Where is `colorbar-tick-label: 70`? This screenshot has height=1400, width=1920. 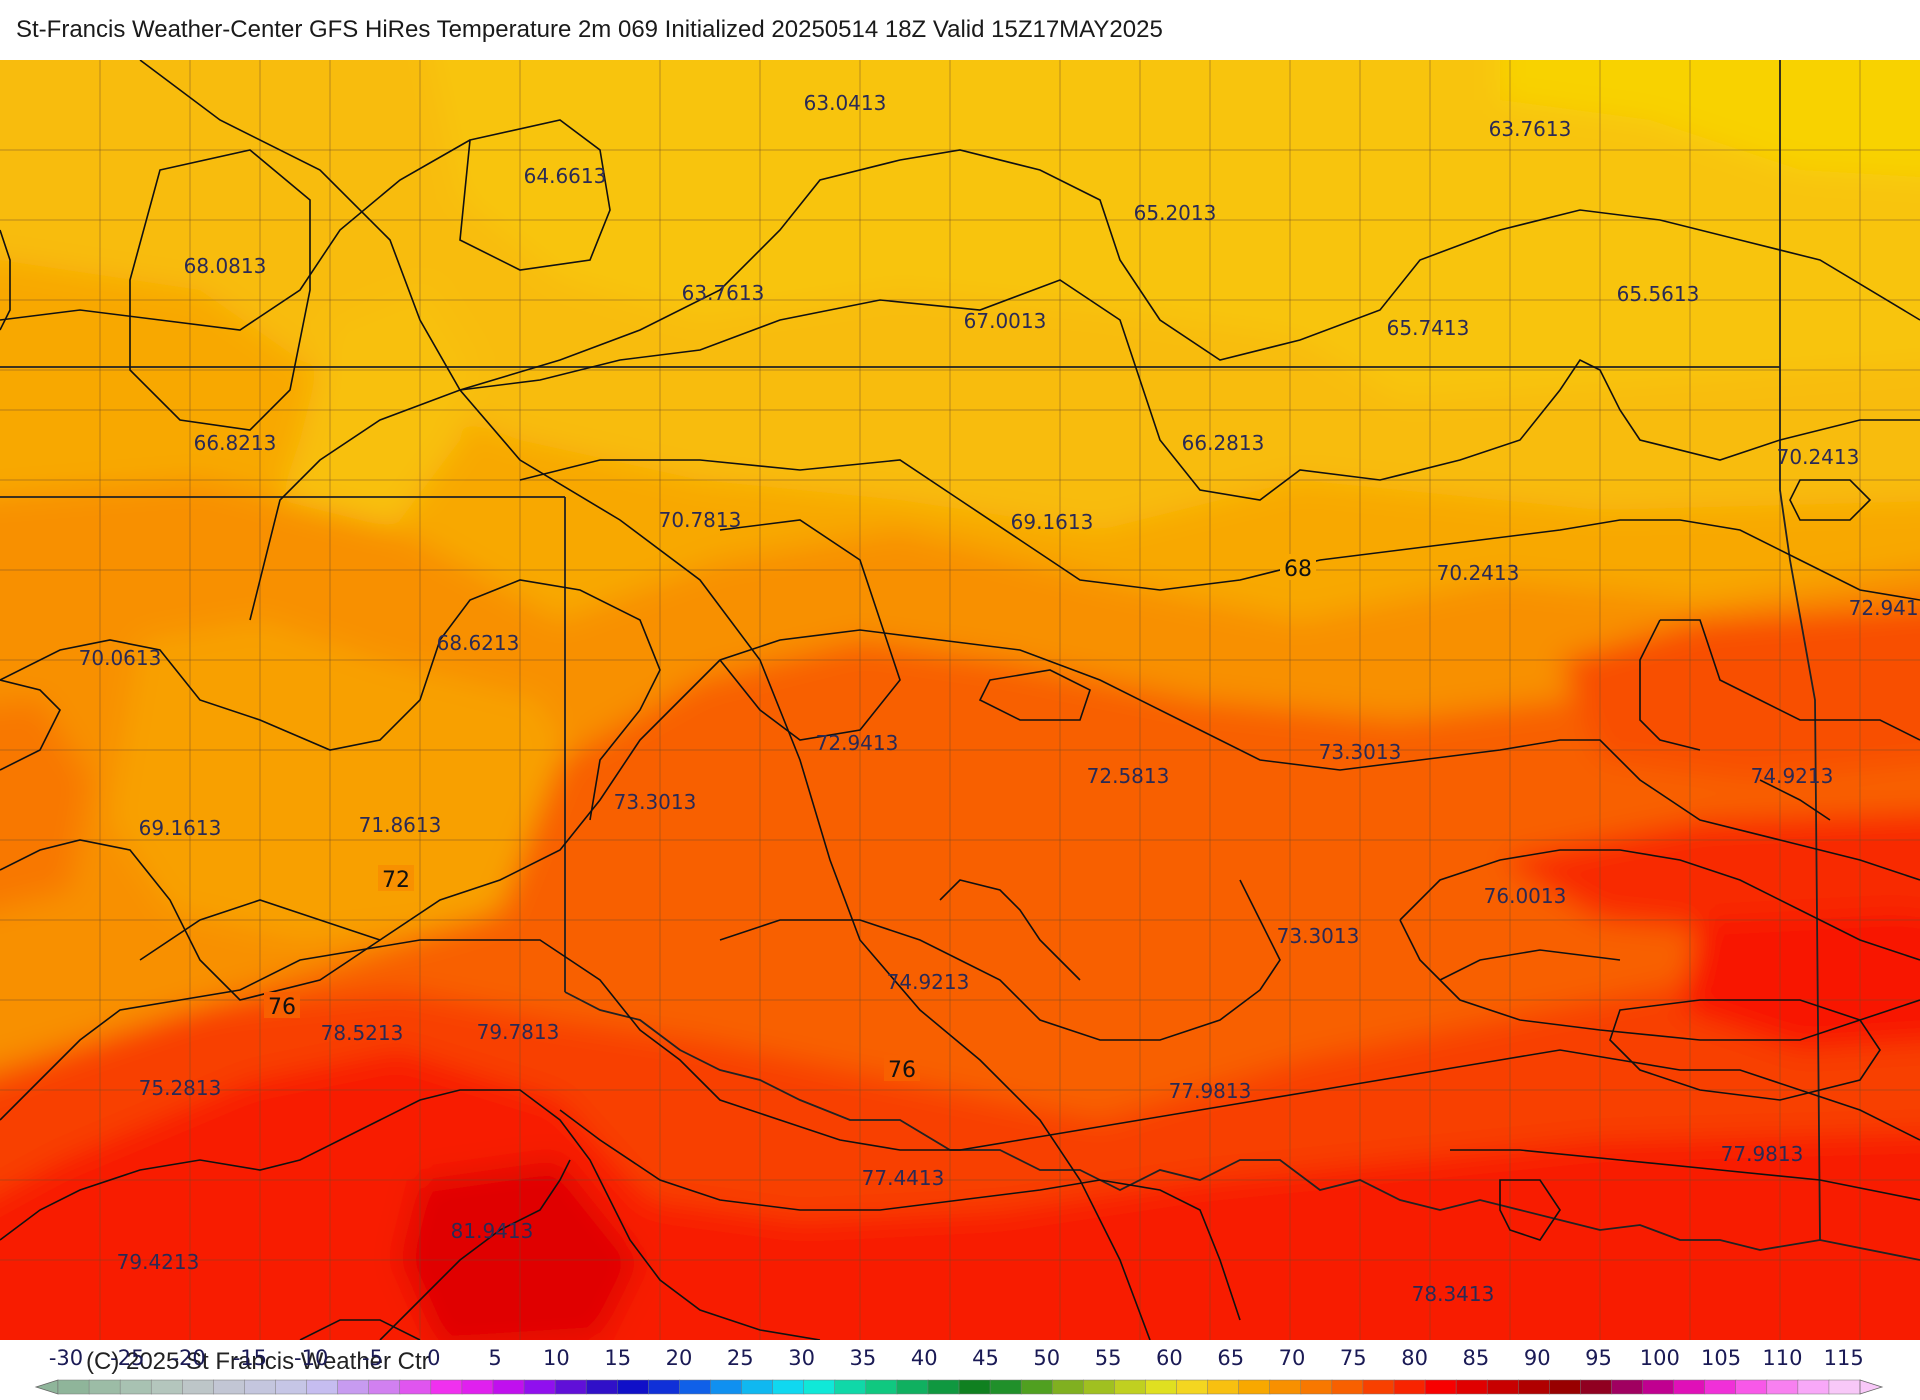 colorbar-tick-label: 70 is located at coordinates (1292, 1358).